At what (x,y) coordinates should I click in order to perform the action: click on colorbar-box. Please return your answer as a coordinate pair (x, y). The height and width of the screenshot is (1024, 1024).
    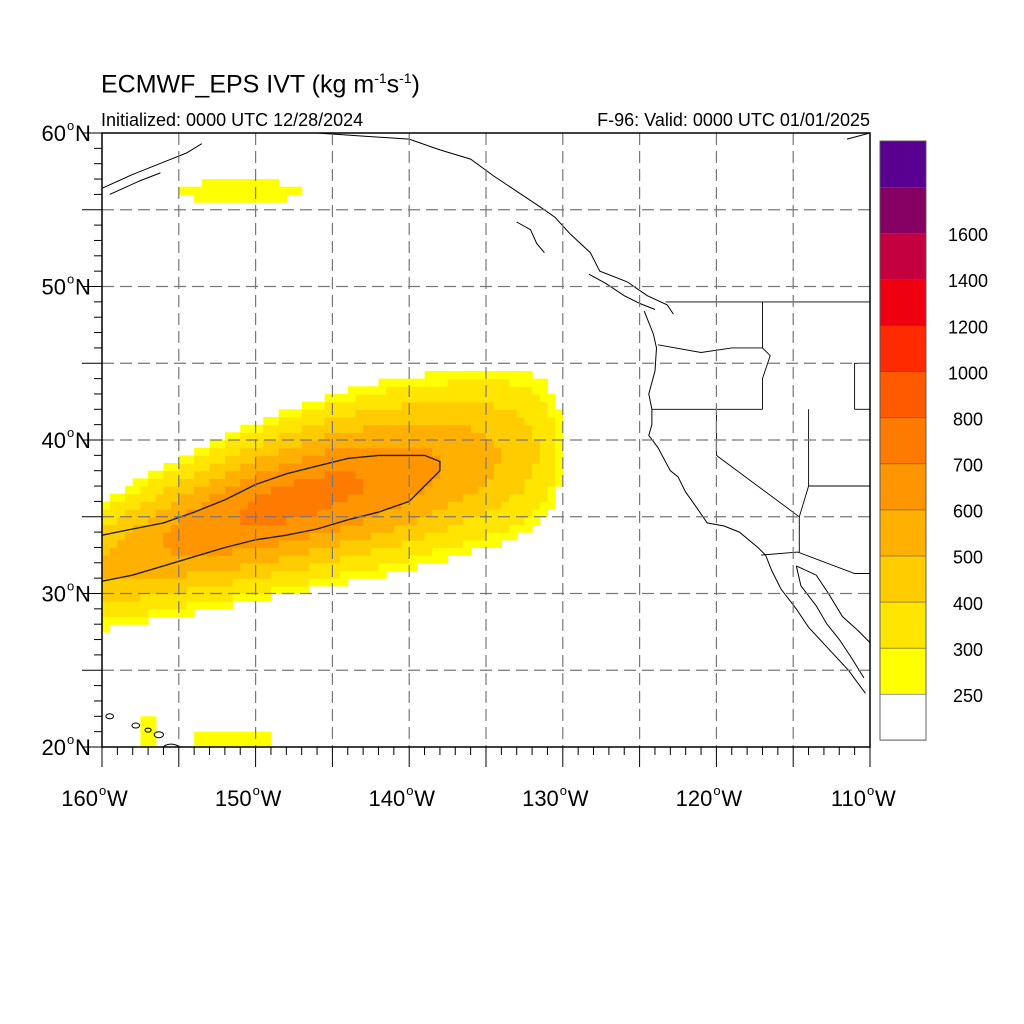
    Looking at the image, I should click on (903, 533).